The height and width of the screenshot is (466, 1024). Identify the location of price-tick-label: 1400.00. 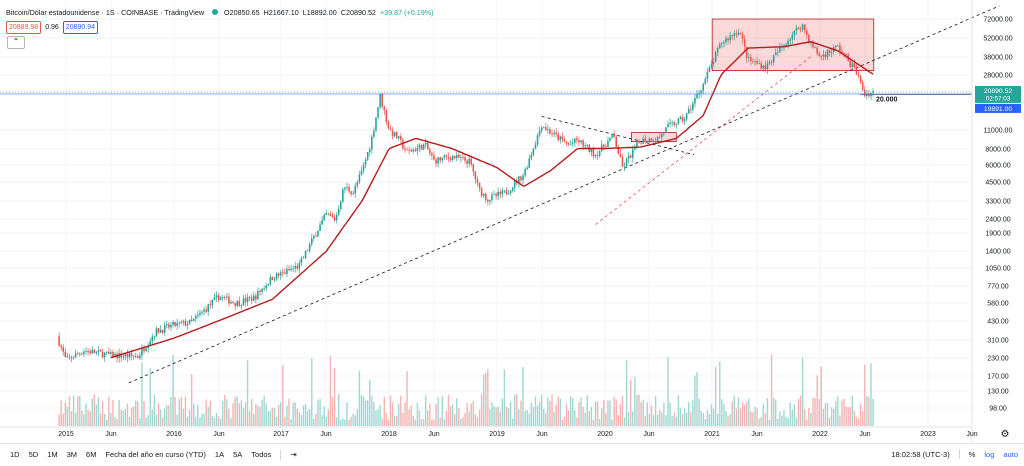
(997, 252).